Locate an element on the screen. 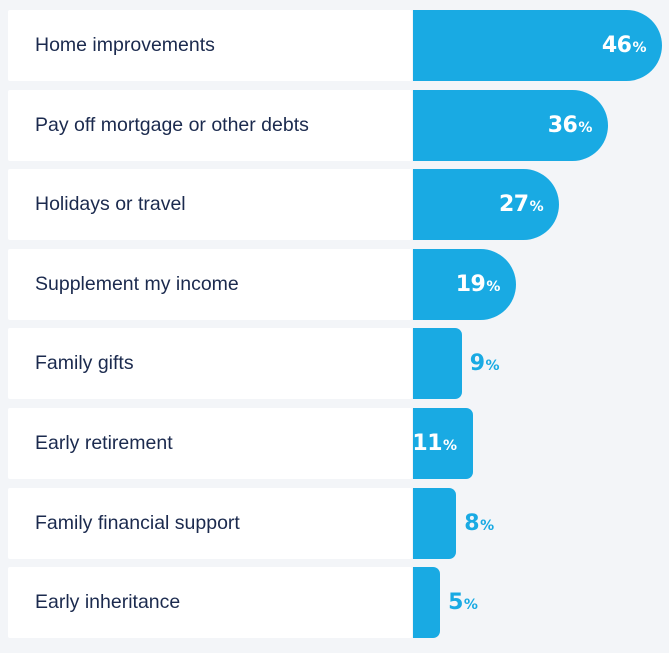 Image resolution: width=669 pixels, height=653 pixels. value-number: 9 is located at coordinates (477, 363).